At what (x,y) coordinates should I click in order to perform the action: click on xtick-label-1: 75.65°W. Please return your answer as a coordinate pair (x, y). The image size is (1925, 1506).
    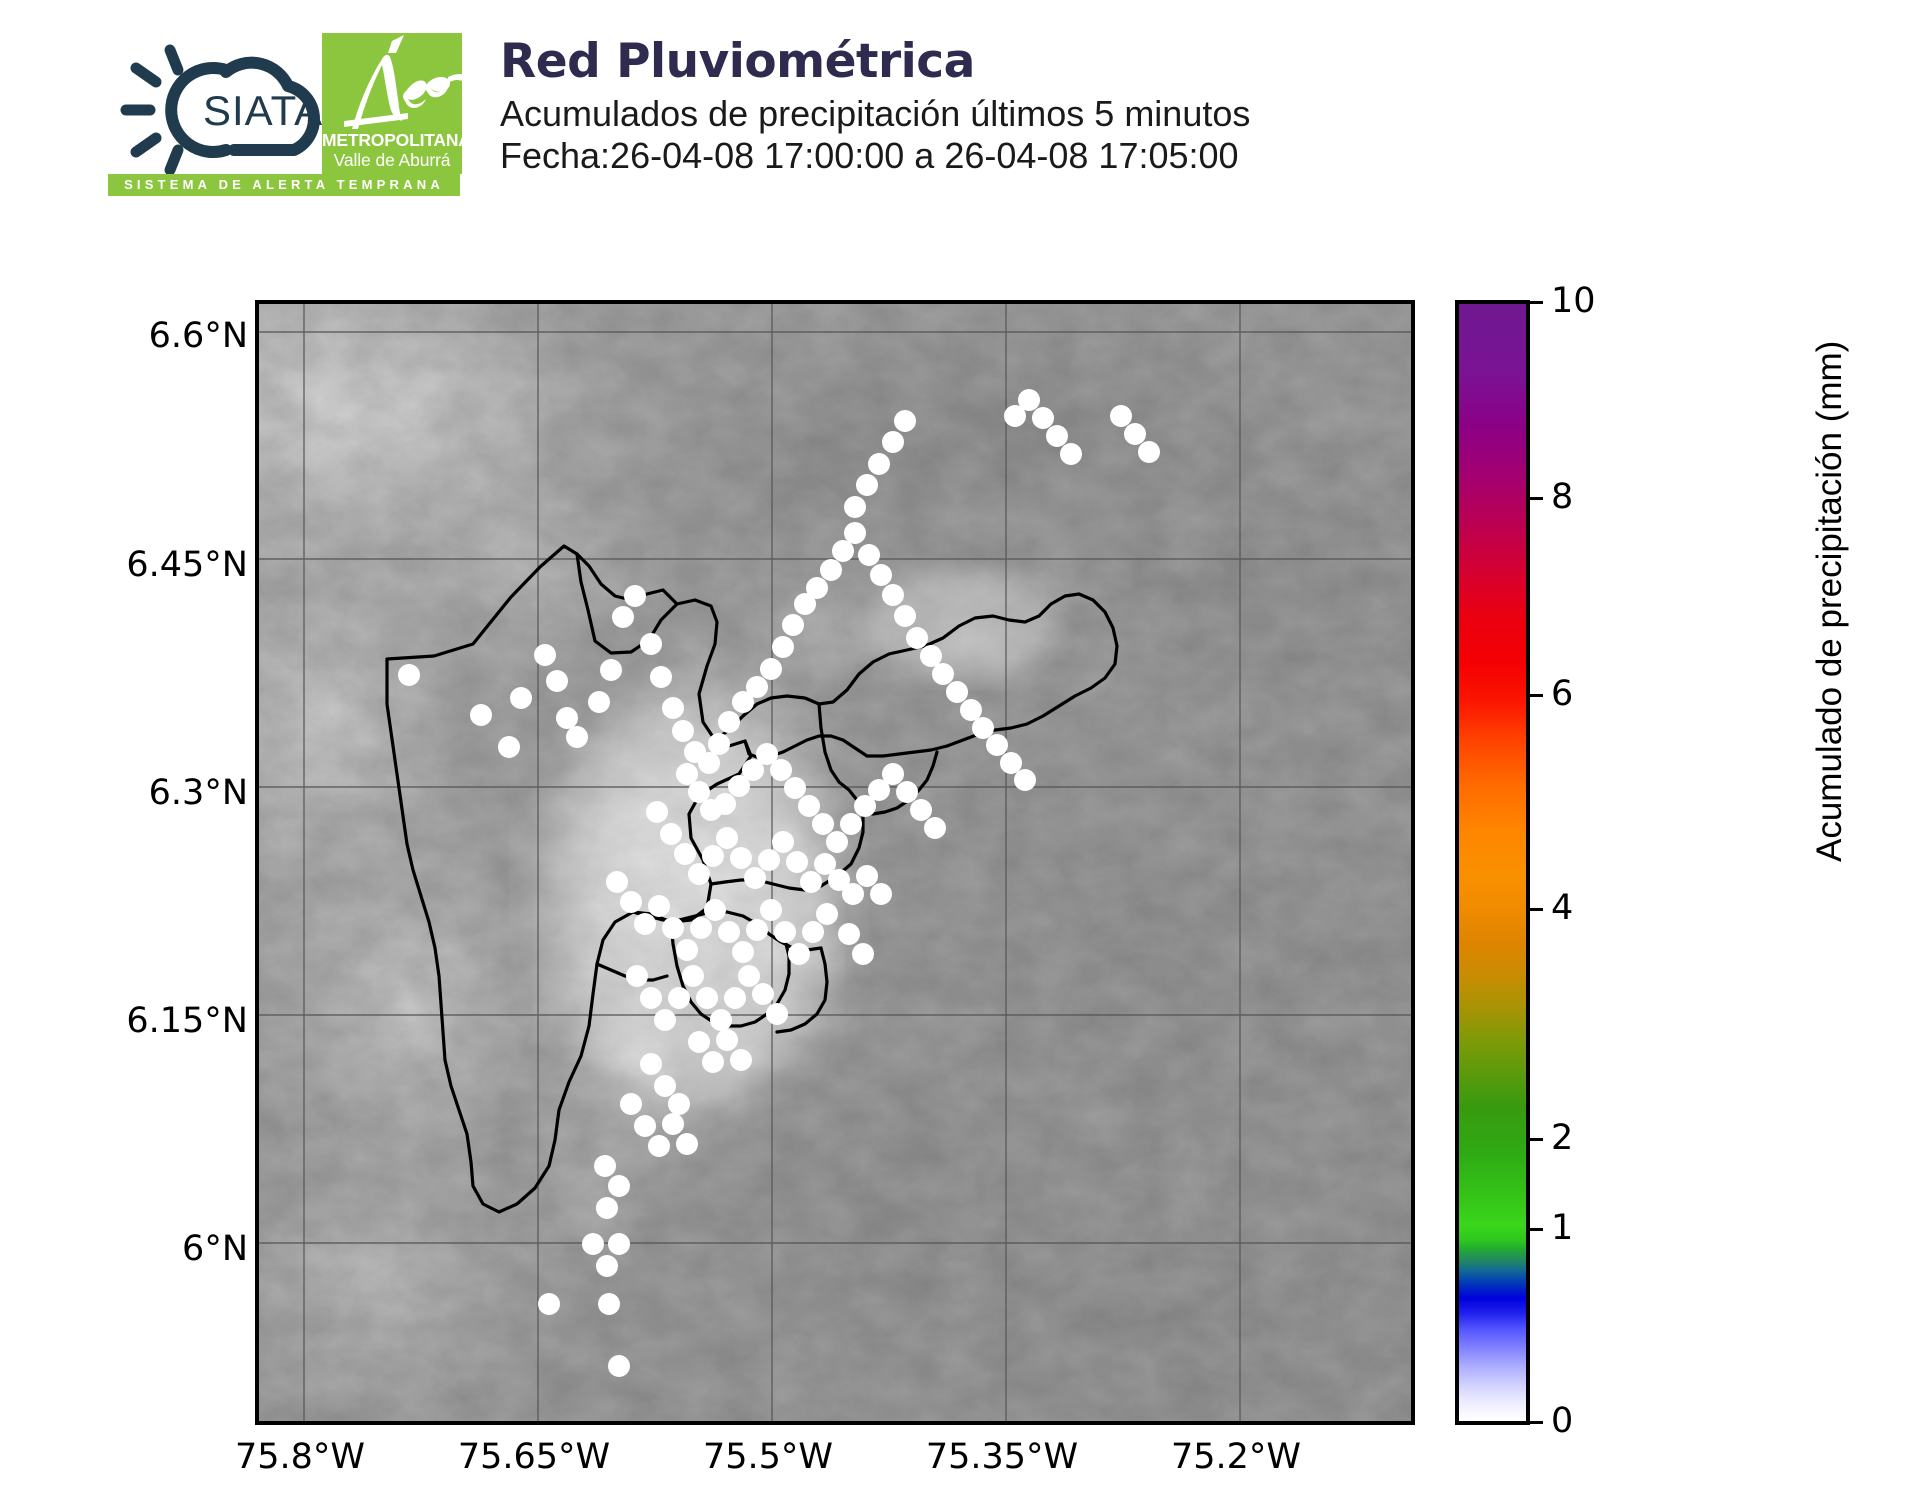
    Looking at the image, I should click on (534, 1457).